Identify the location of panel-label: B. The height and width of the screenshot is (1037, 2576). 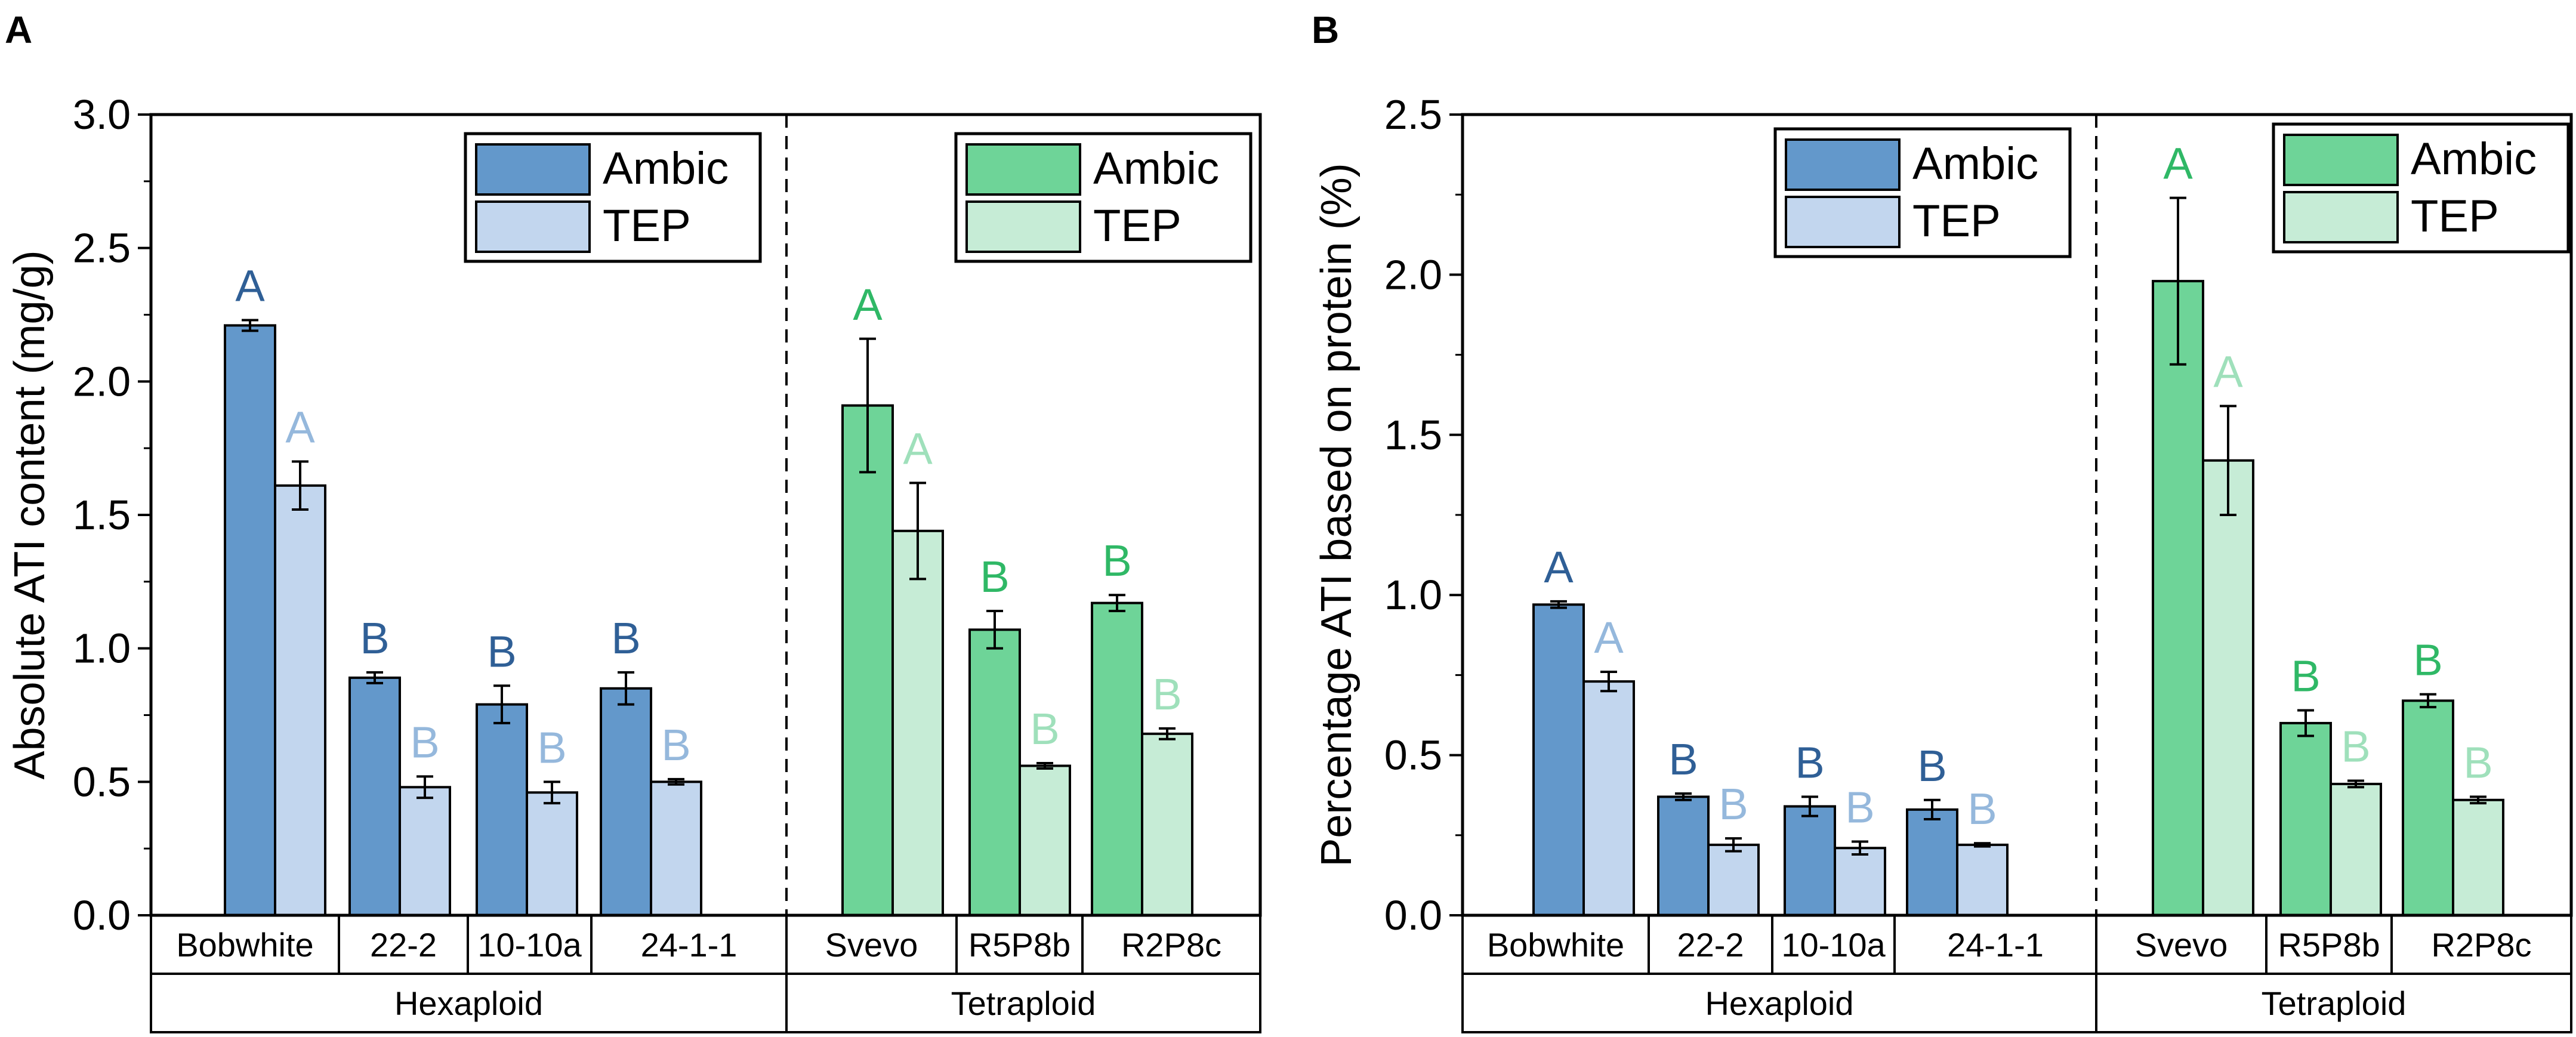
(1325, 29).